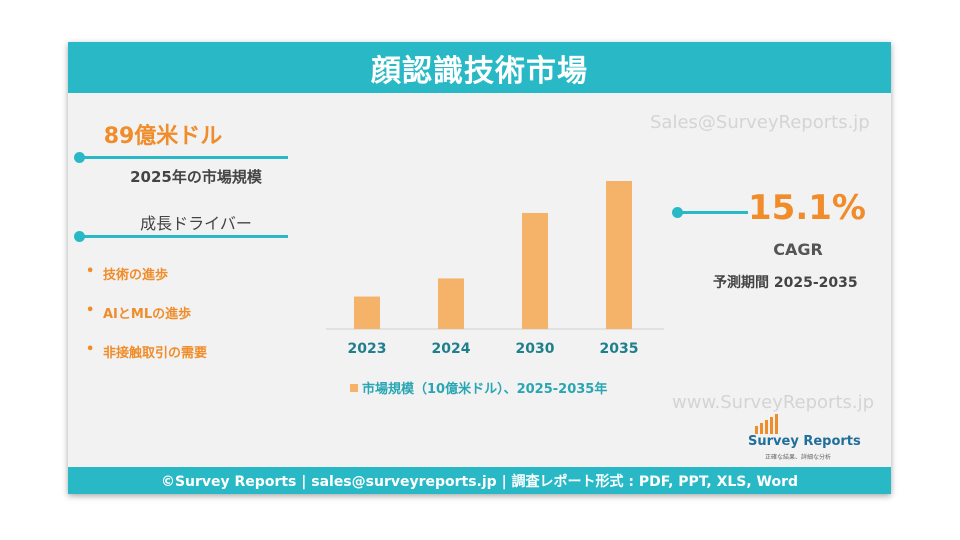 This screenshot has width=960, height=540. What do you see at coordinates (807, 208) in the screenshot?
I see `cagr-value: 15.1%` at bounding box center [807, 208].